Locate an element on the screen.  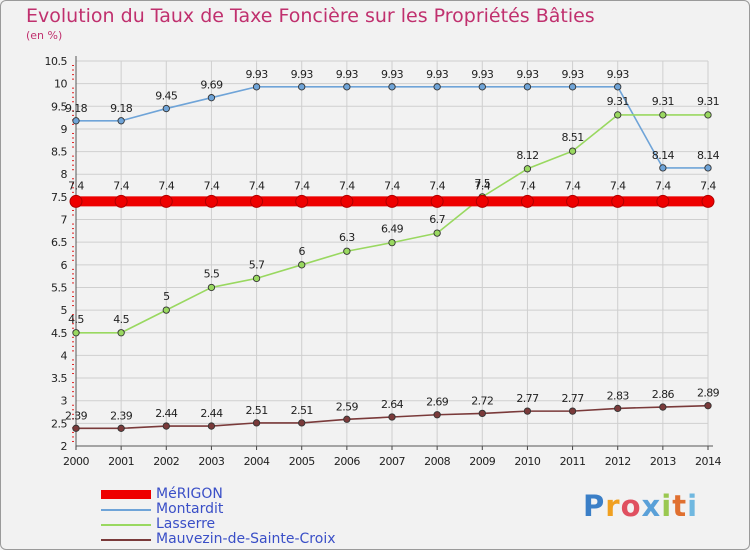
x-tick-label: 2007 is located at coordinates (392, 461).